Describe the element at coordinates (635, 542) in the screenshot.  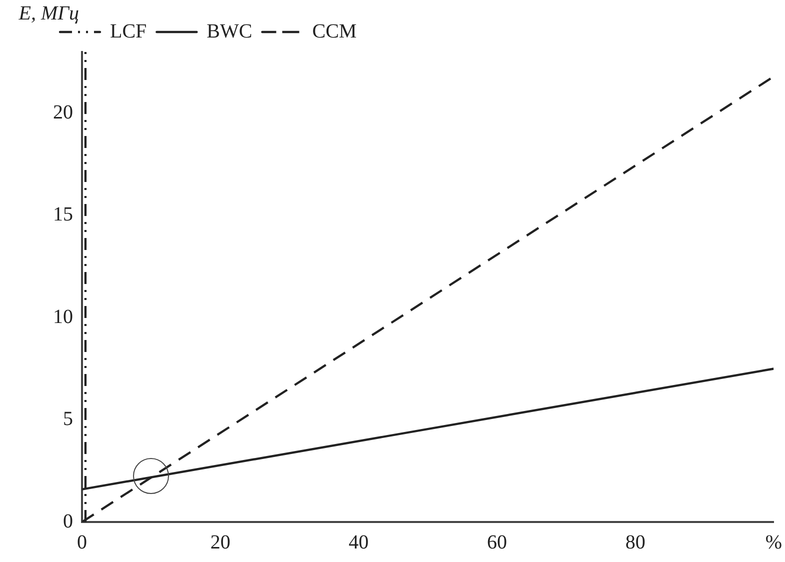
I see `x-tick-label: 80` at that location.